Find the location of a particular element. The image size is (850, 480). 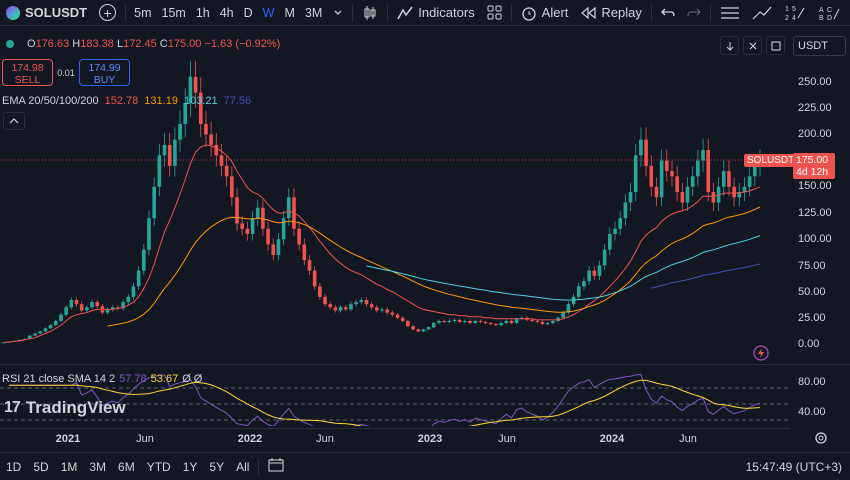

range-ytd: YTD is located at coordinates (158, 466).